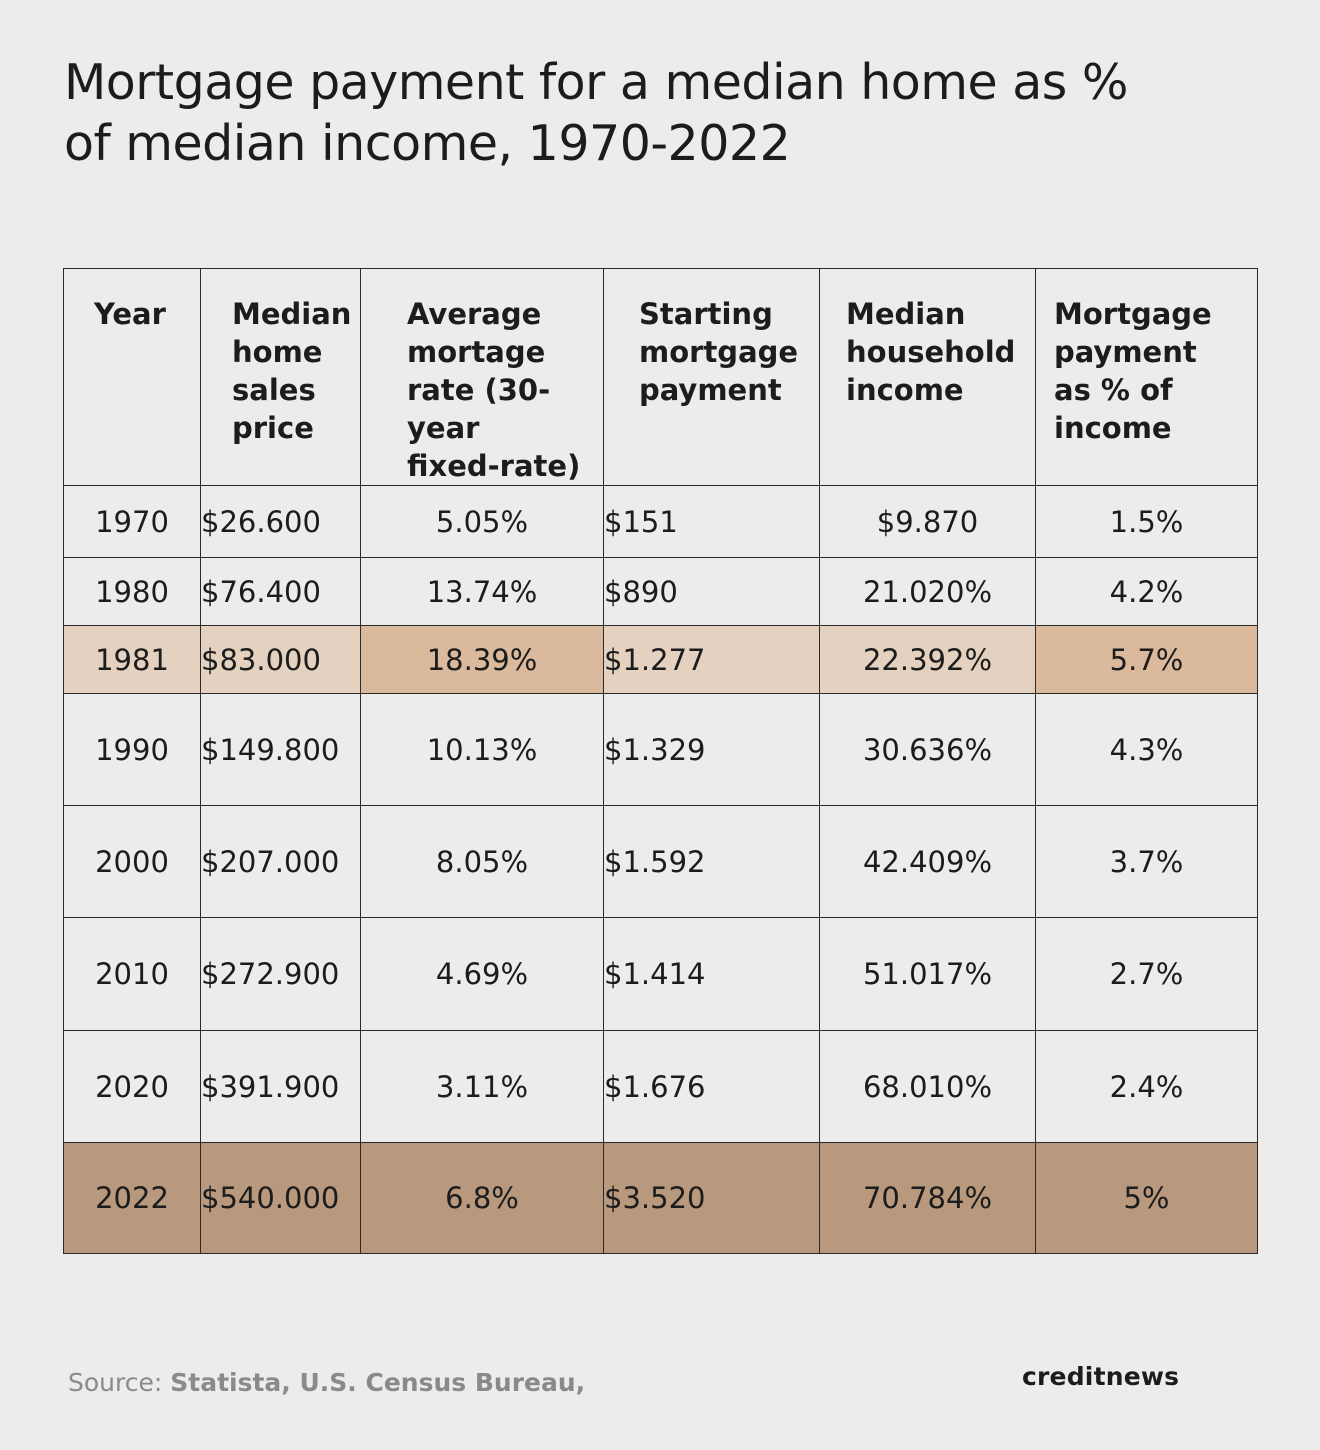 This screenshot has height=1450, width=1320. I want to click on cell-starting-payment: $1.414, so click(711, 974).